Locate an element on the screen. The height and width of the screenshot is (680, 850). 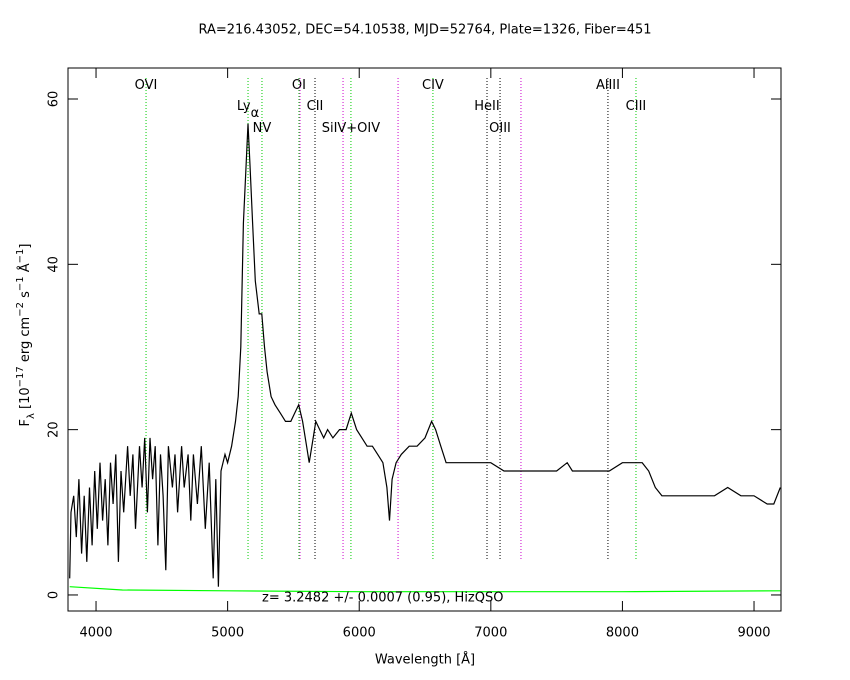
line-label-text: NV is located at coordinates (262, 128).